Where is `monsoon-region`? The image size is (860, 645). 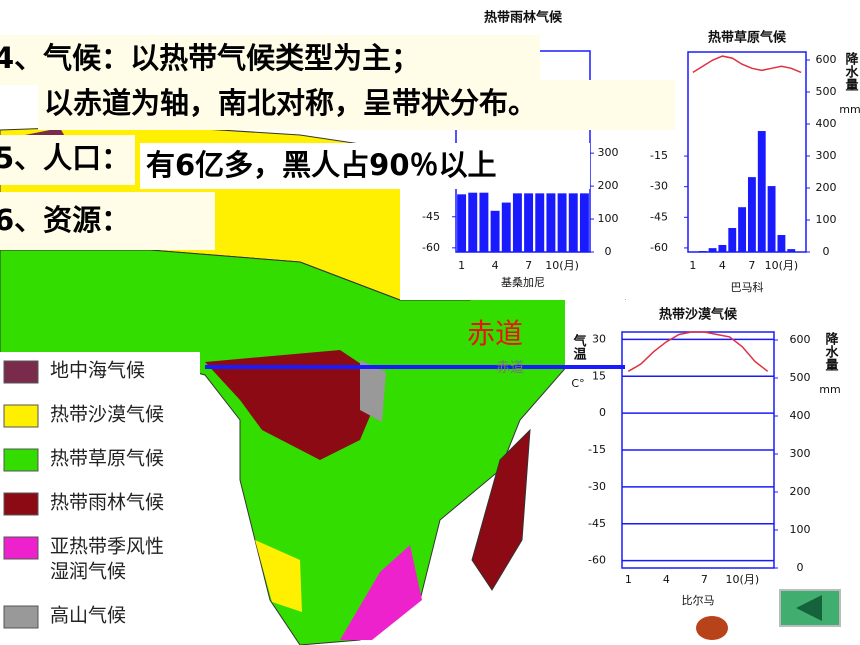 monsoon-region is located at coordinates (381, 592).